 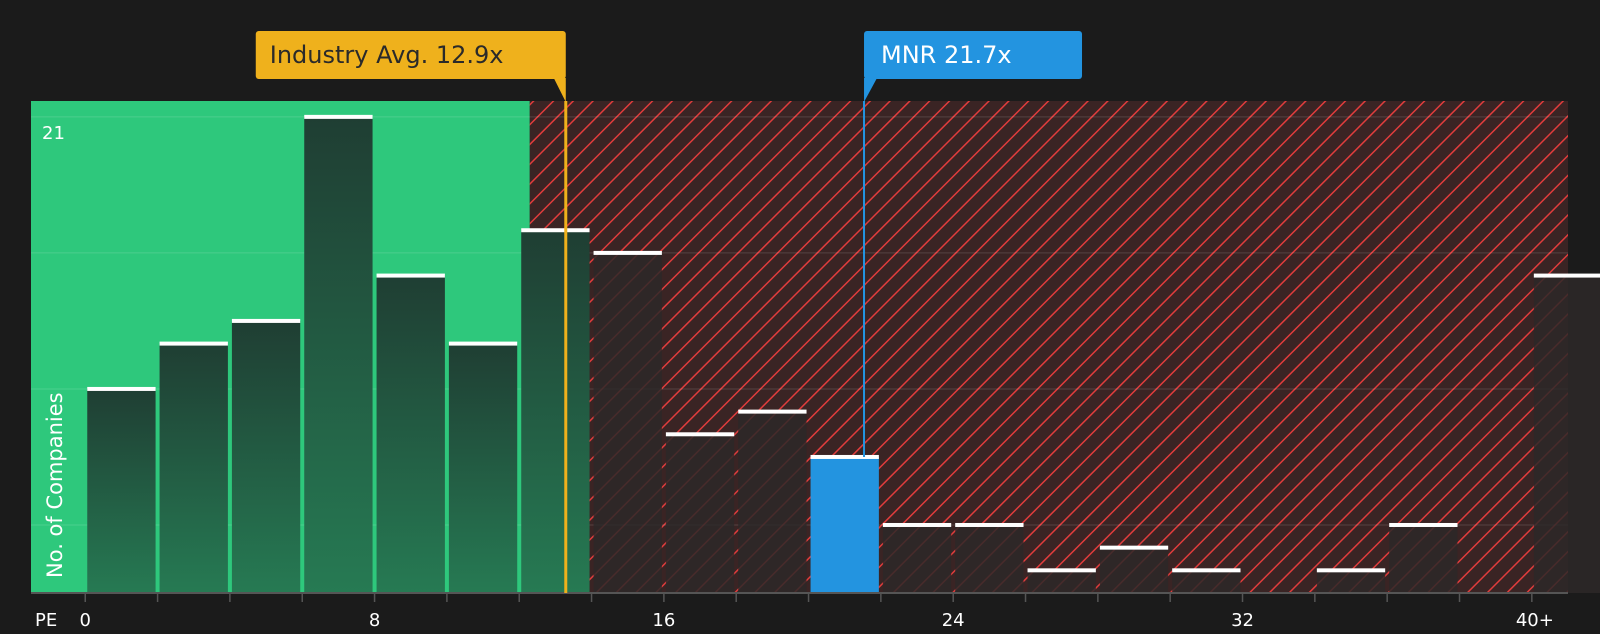 I want to click on x-tick-label: 32, so click(x=1242, y=620).